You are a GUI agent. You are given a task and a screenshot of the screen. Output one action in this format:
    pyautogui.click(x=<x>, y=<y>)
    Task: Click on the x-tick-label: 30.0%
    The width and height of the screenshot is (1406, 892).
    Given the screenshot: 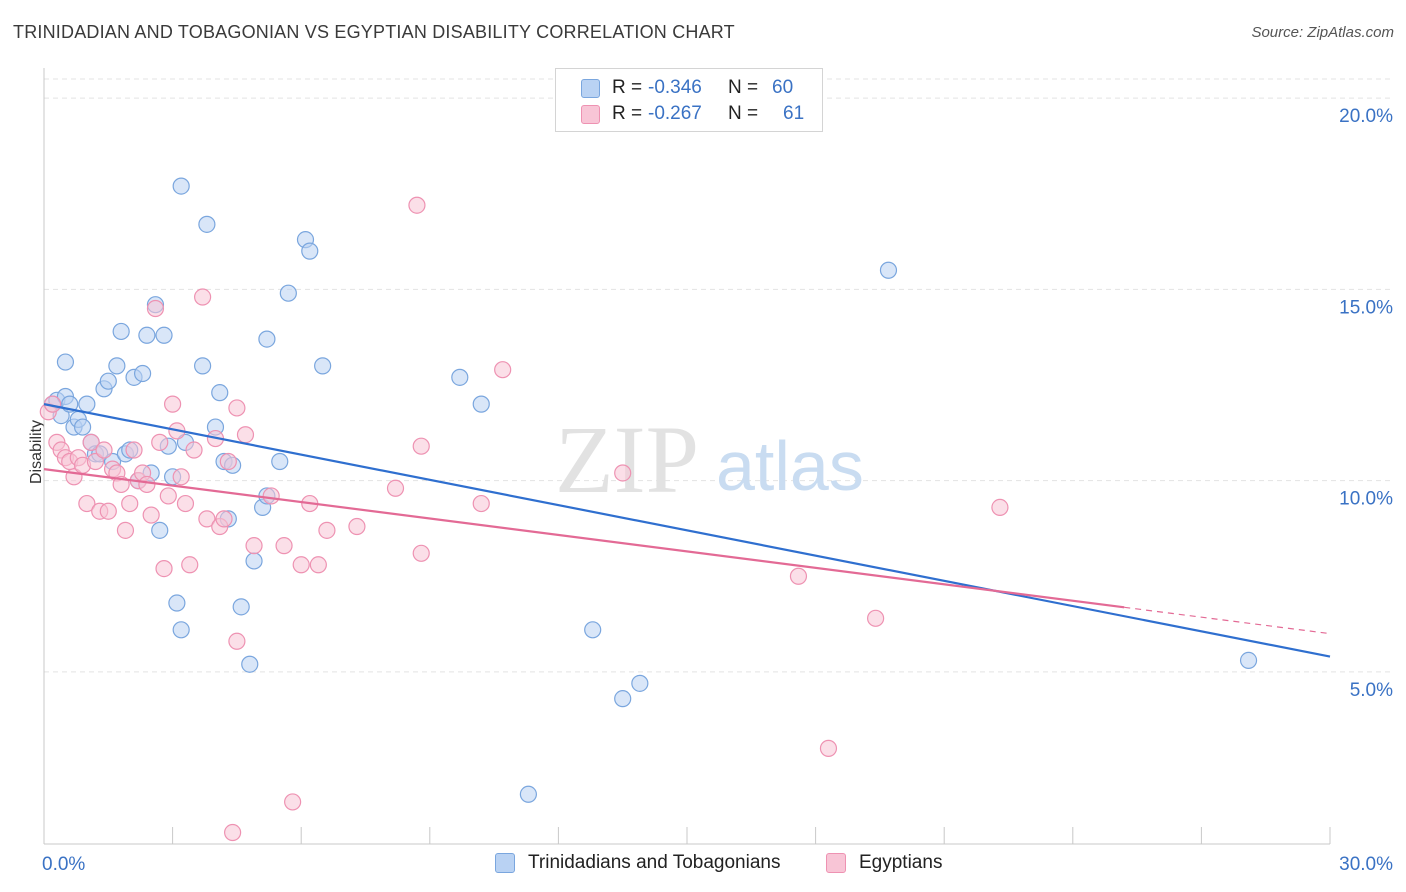 What is the action you would take?
    pyautogui.click(x=1366, y=864)
    